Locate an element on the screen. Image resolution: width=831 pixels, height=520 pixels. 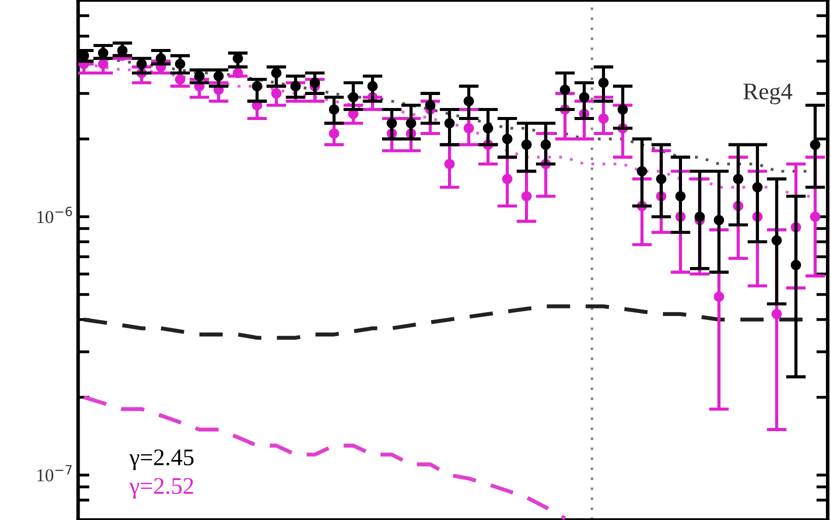
annotation: Reg4 is located at coordinates (767, 94).